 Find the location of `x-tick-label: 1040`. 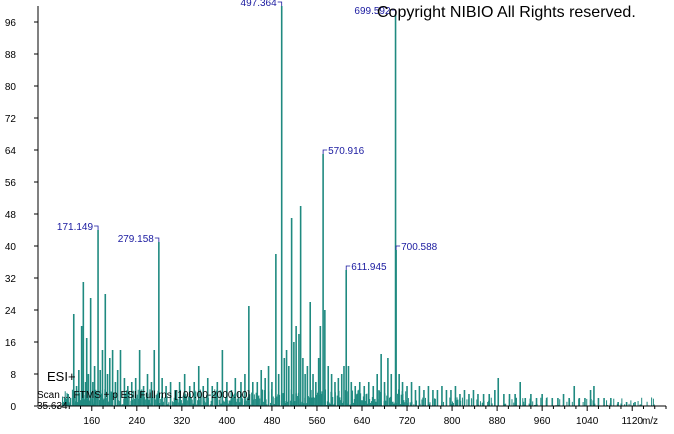

x-tick-label: 1040 is located at coordinates (587, 421).